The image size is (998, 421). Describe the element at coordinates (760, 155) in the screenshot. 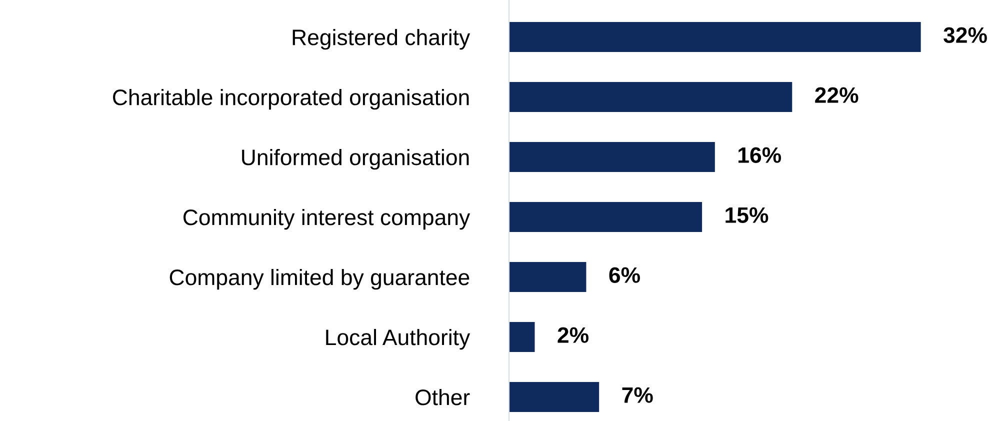

I see `data-label: 16%` at that location.